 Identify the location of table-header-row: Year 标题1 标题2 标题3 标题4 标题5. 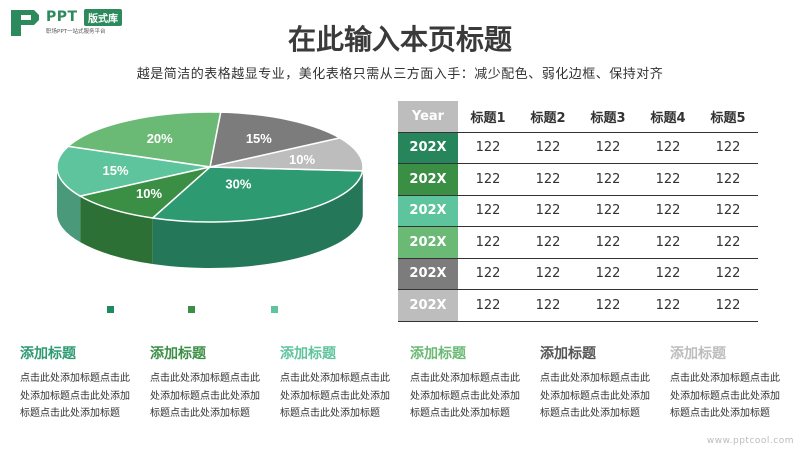
(578, 116).